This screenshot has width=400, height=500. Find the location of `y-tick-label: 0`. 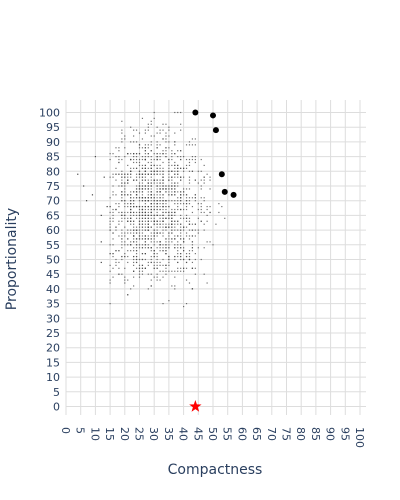

y-tick-label: 0 is located at coordinates (56, 407).